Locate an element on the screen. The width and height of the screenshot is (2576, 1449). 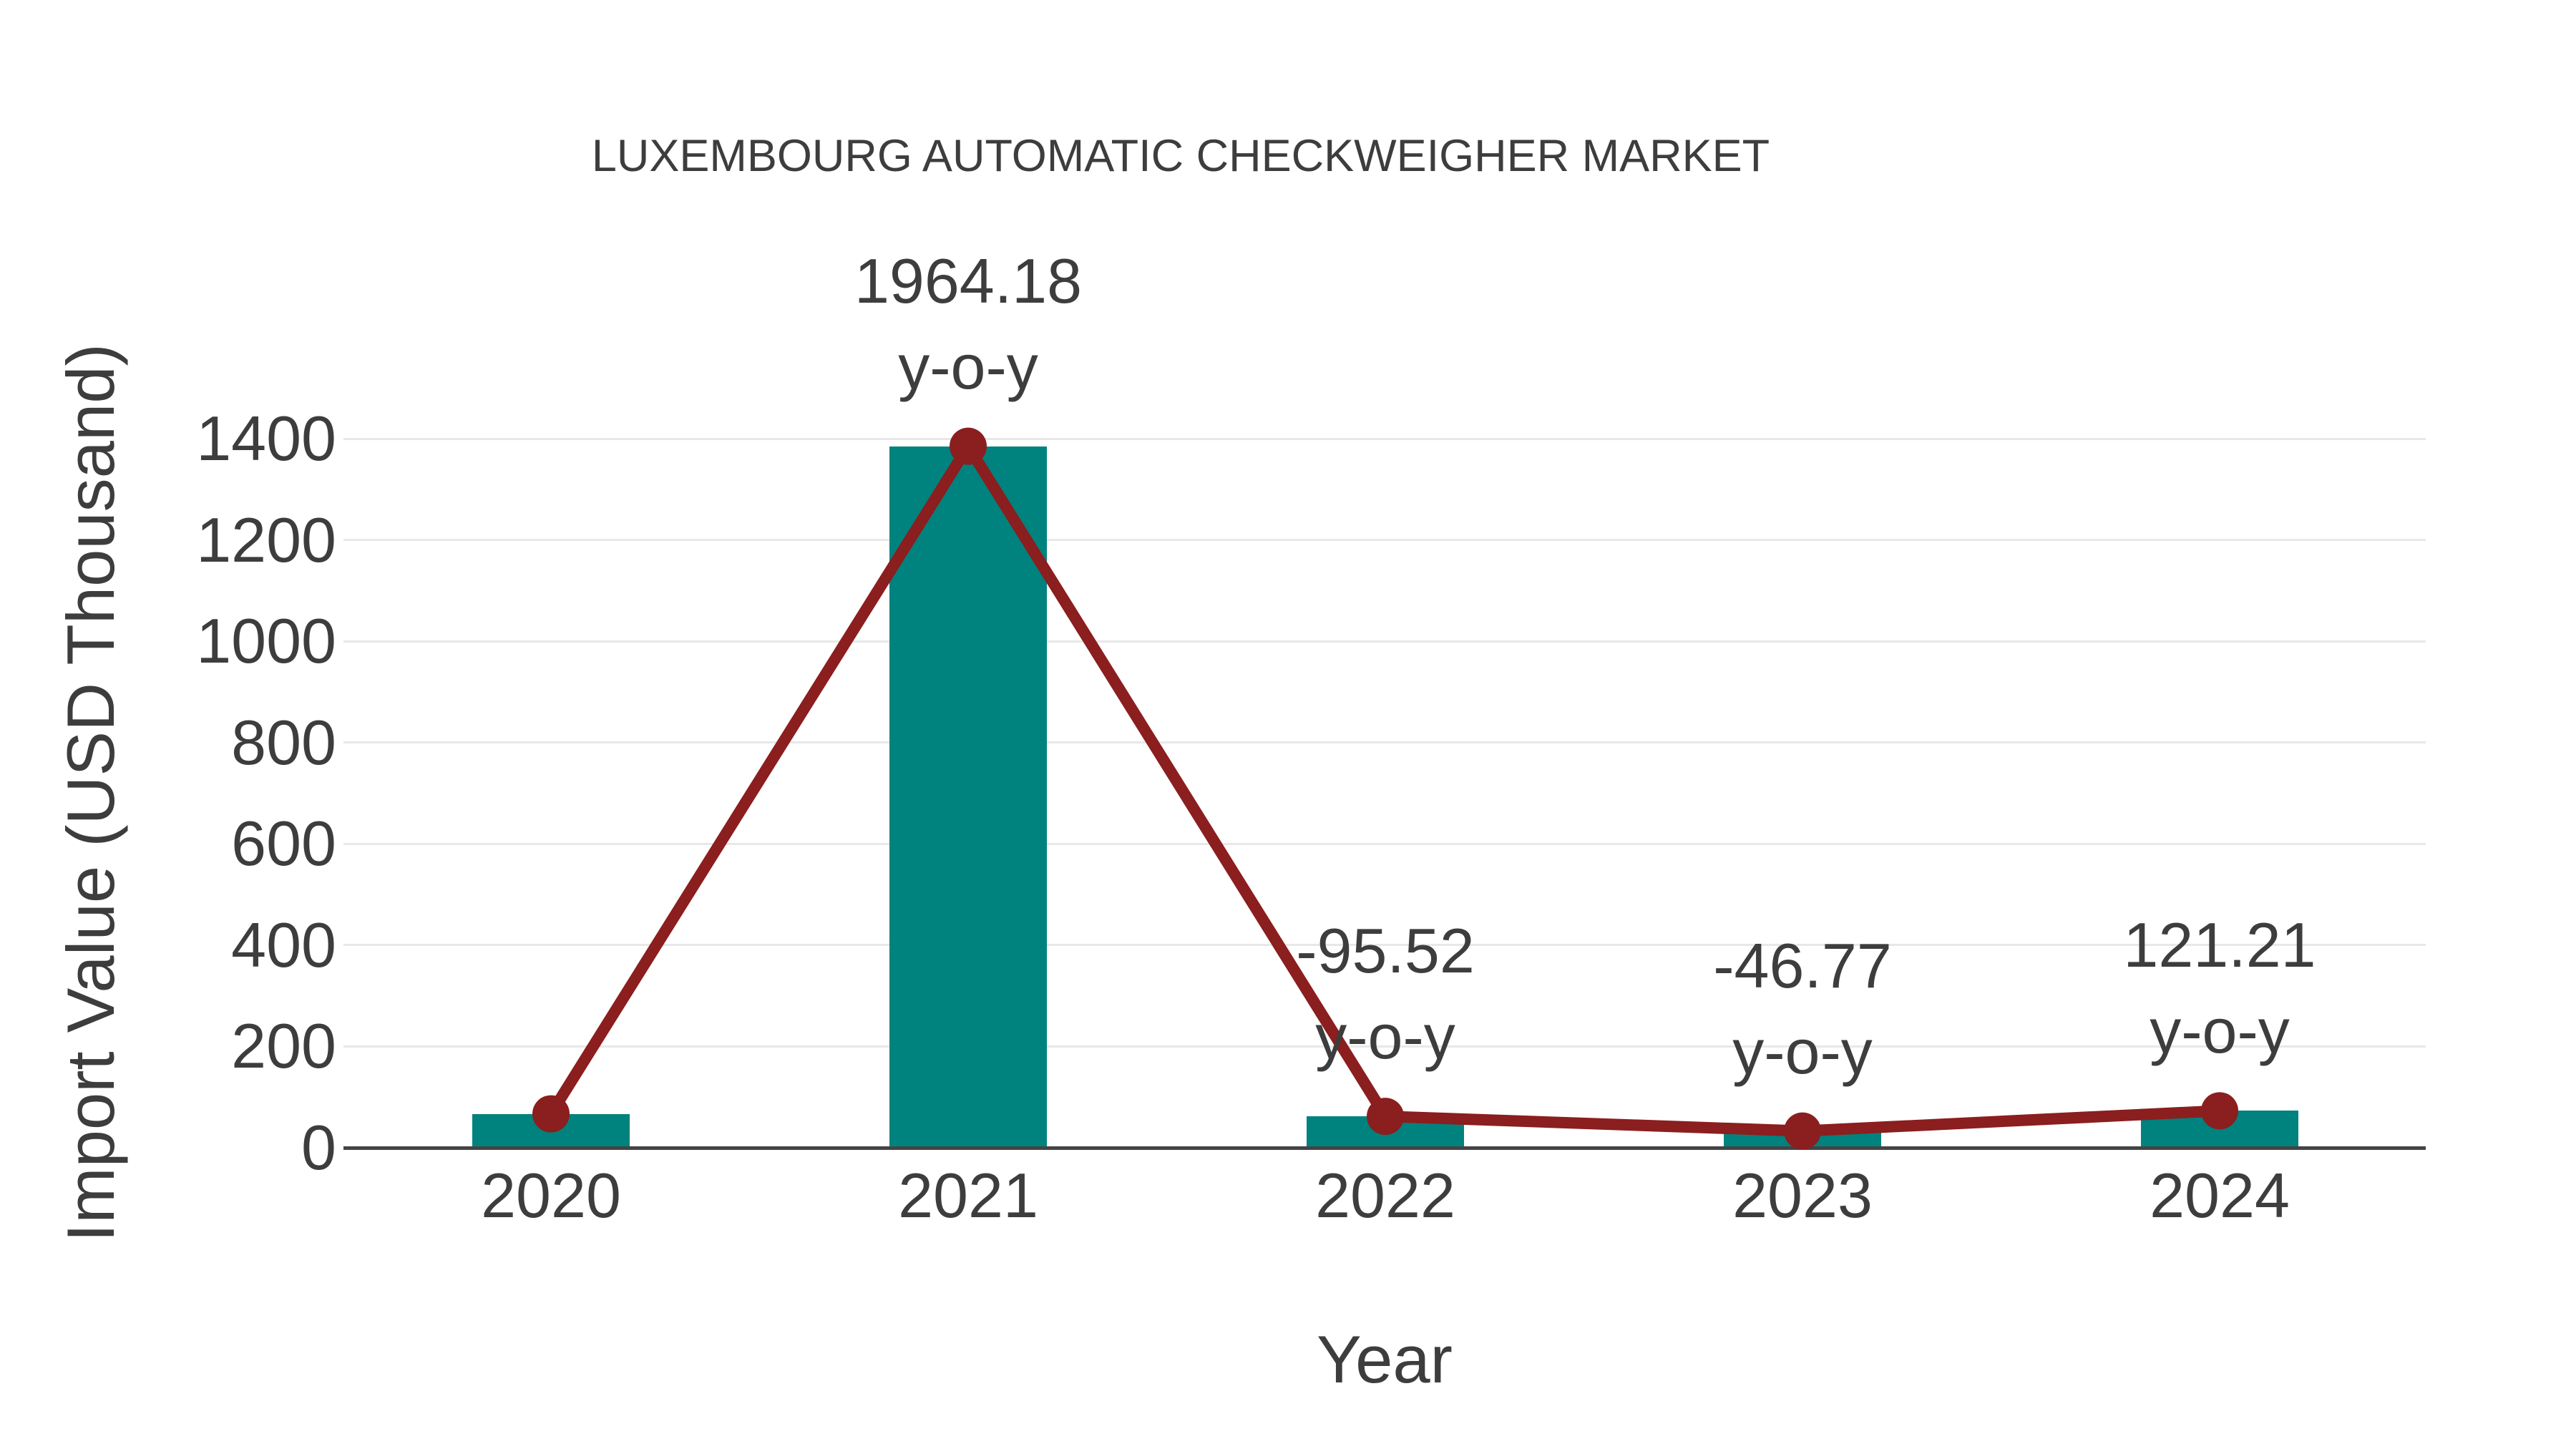
annotation-value-2022: -95.52 is located at coordinates (1385, 951).